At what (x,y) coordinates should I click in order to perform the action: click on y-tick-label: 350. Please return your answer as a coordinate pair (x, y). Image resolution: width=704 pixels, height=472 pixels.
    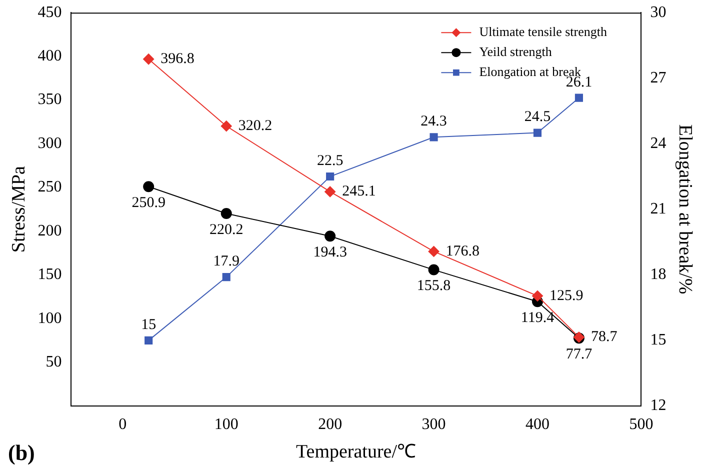
    Looking at the image, I should click on (50, 99).